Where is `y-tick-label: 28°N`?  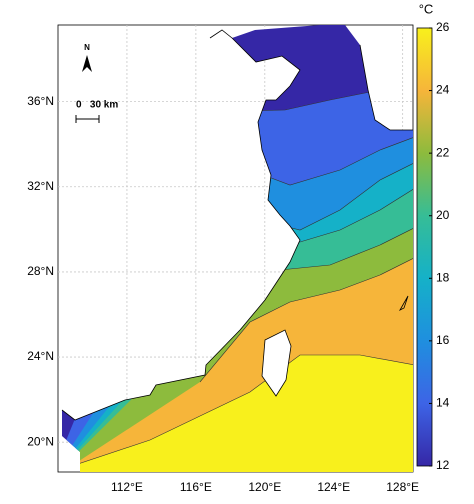 y-tick-label: 28°N is located at coordinates (40, 271).